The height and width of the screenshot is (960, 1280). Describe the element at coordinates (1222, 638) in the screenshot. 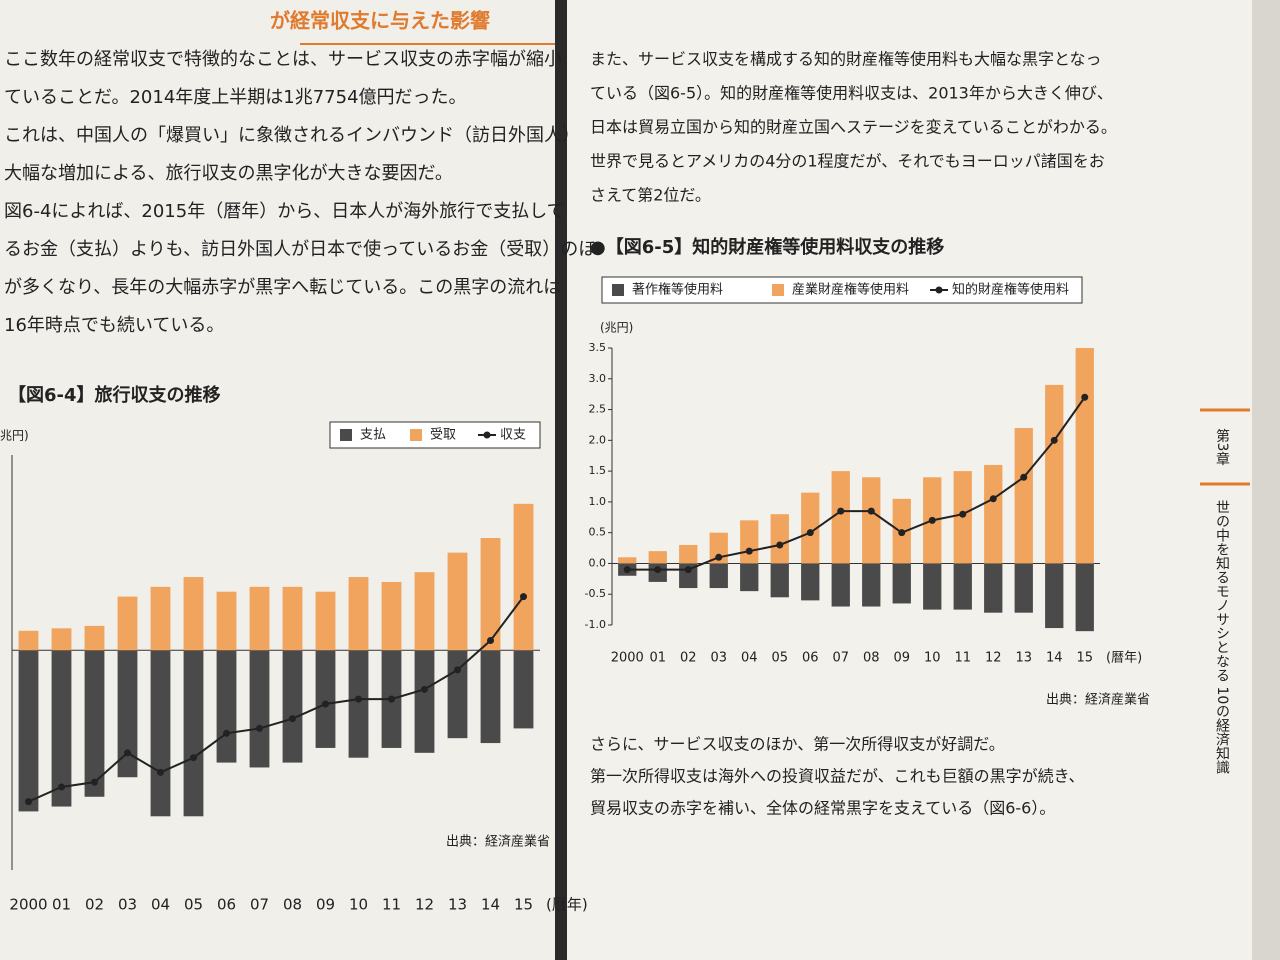

I see `book-title: 世の中を知るモノサシとなる 10の経済知識` at that location.